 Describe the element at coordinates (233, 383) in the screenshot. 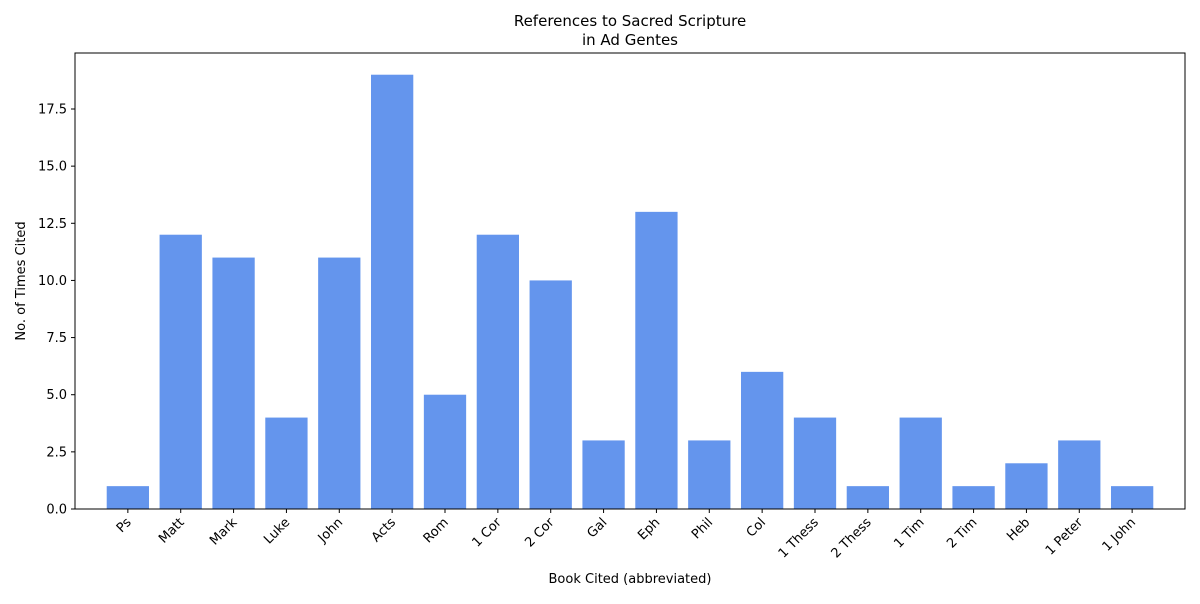

I see `bar-mark` at that location.